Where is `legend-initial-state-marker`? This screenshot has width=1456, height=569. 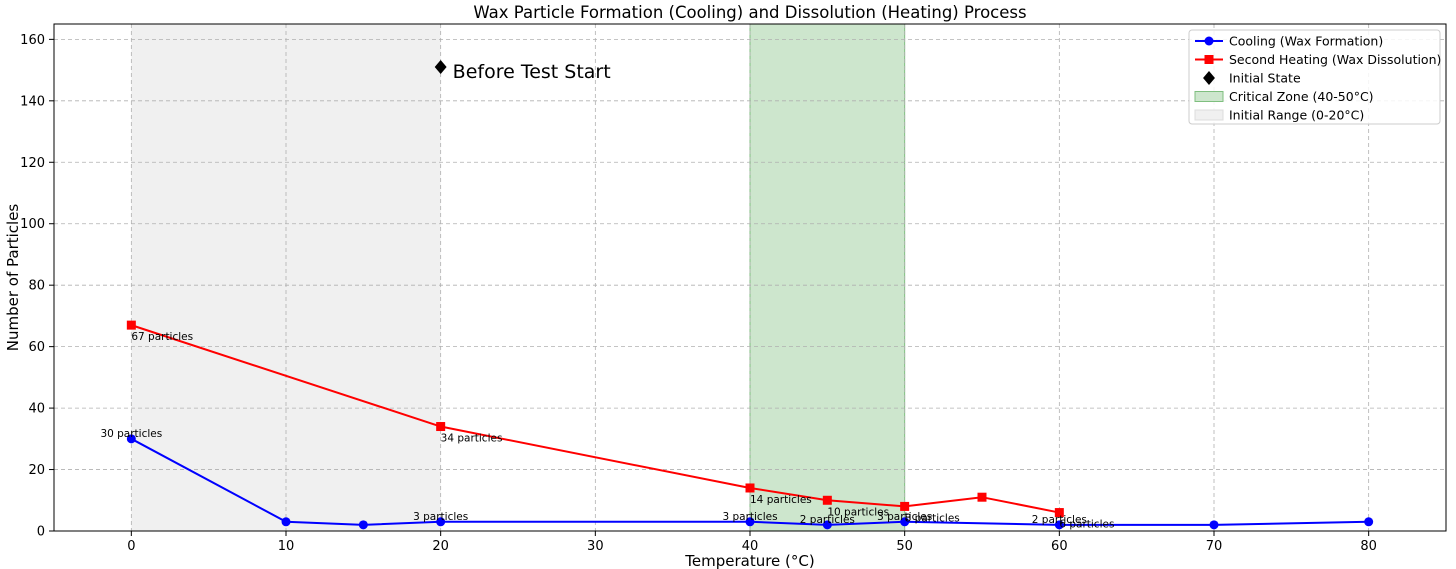
legend-initial-state-marker is located at coordinates (1209, 78).